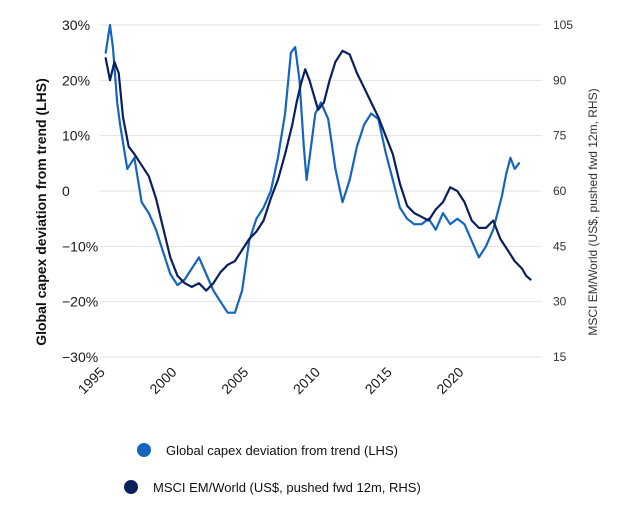 The height and width of the screenshot is (509, 629). What do you see at coordinates (560, 80) in the screenshot?
I see `y-tick-label-right: 90` at bounding box center [560, 80].